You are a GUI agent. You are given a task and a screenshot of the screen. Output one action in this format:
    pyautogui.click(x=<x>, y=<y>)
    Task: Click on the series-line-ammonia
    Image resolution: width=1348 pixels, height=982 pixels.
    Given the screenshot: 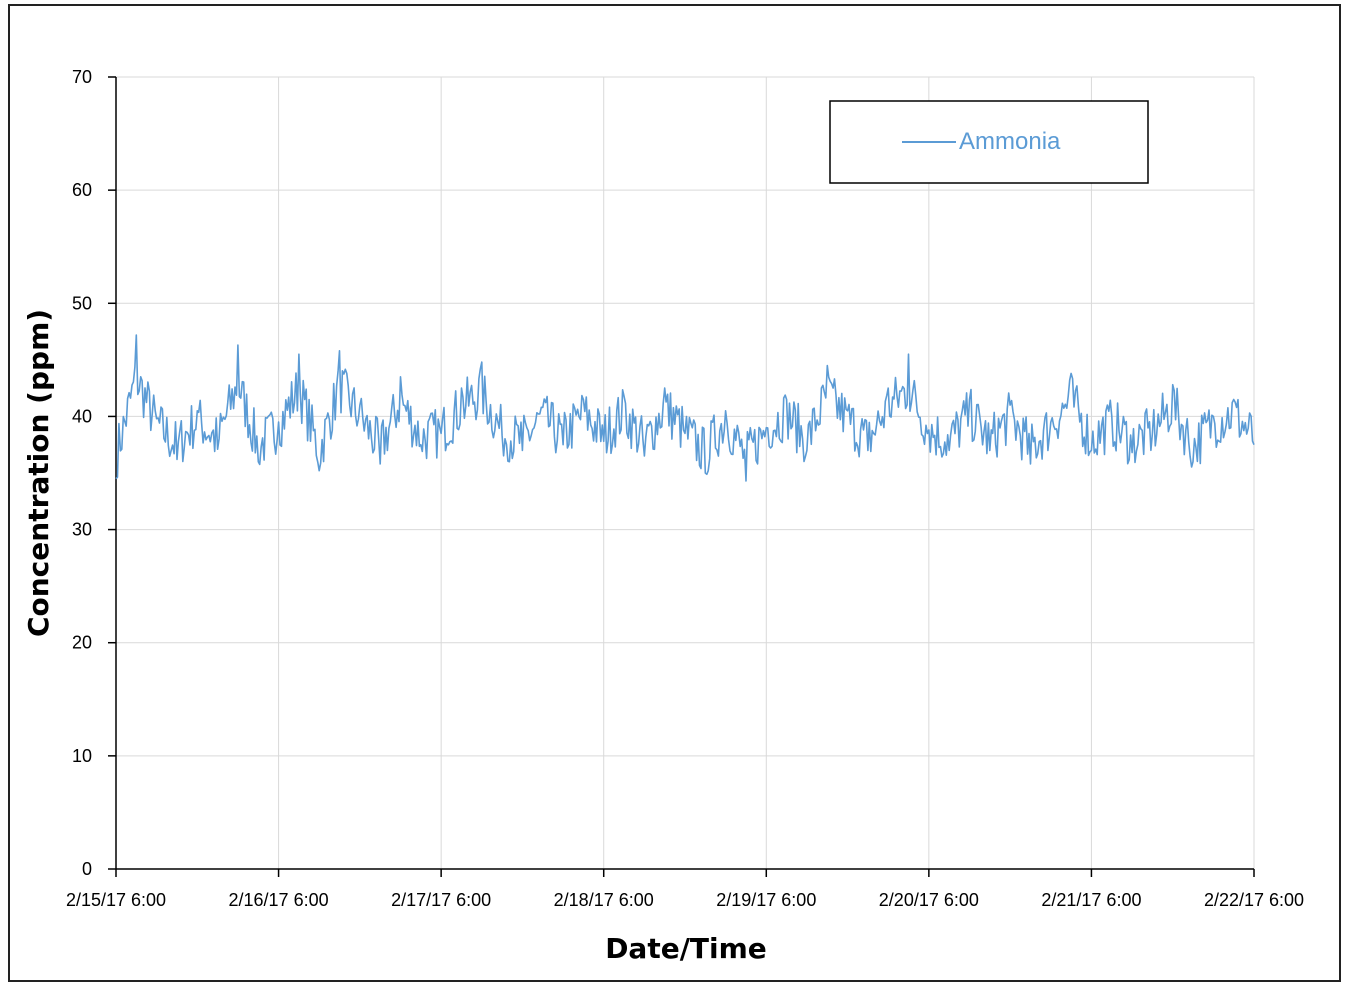 What is the action you would take?
    pyautogui.click(x=685, y=408)
    